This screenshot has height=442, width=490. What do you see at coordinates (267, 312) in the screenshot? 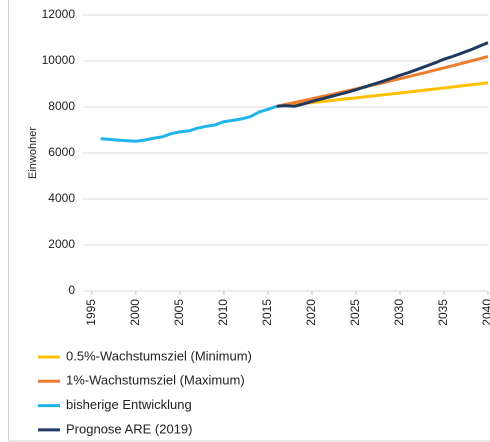
I see `x-tick-label: 2015` at bounding box center [267, 312].